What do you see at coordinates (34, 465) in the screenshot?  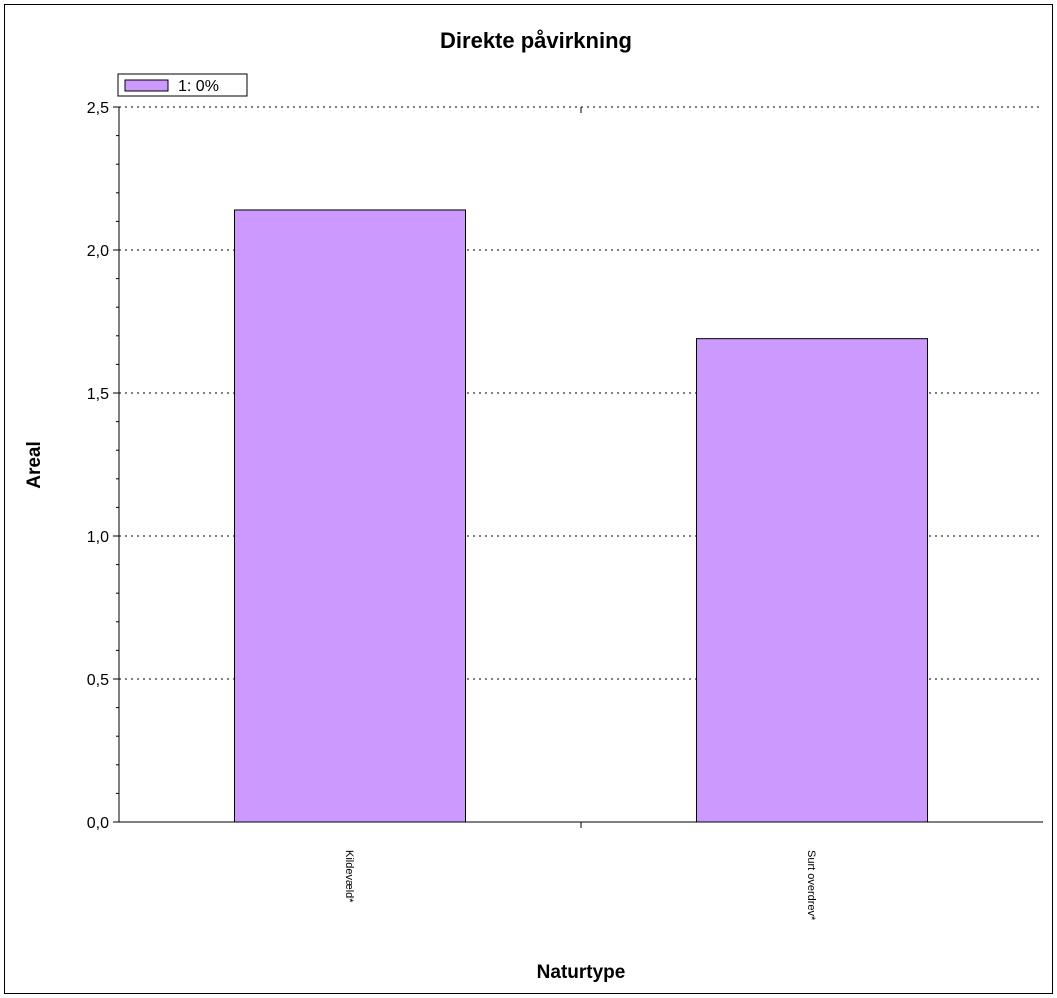 I see `y-axis-title: Areal` at bounding box center [34, 465].